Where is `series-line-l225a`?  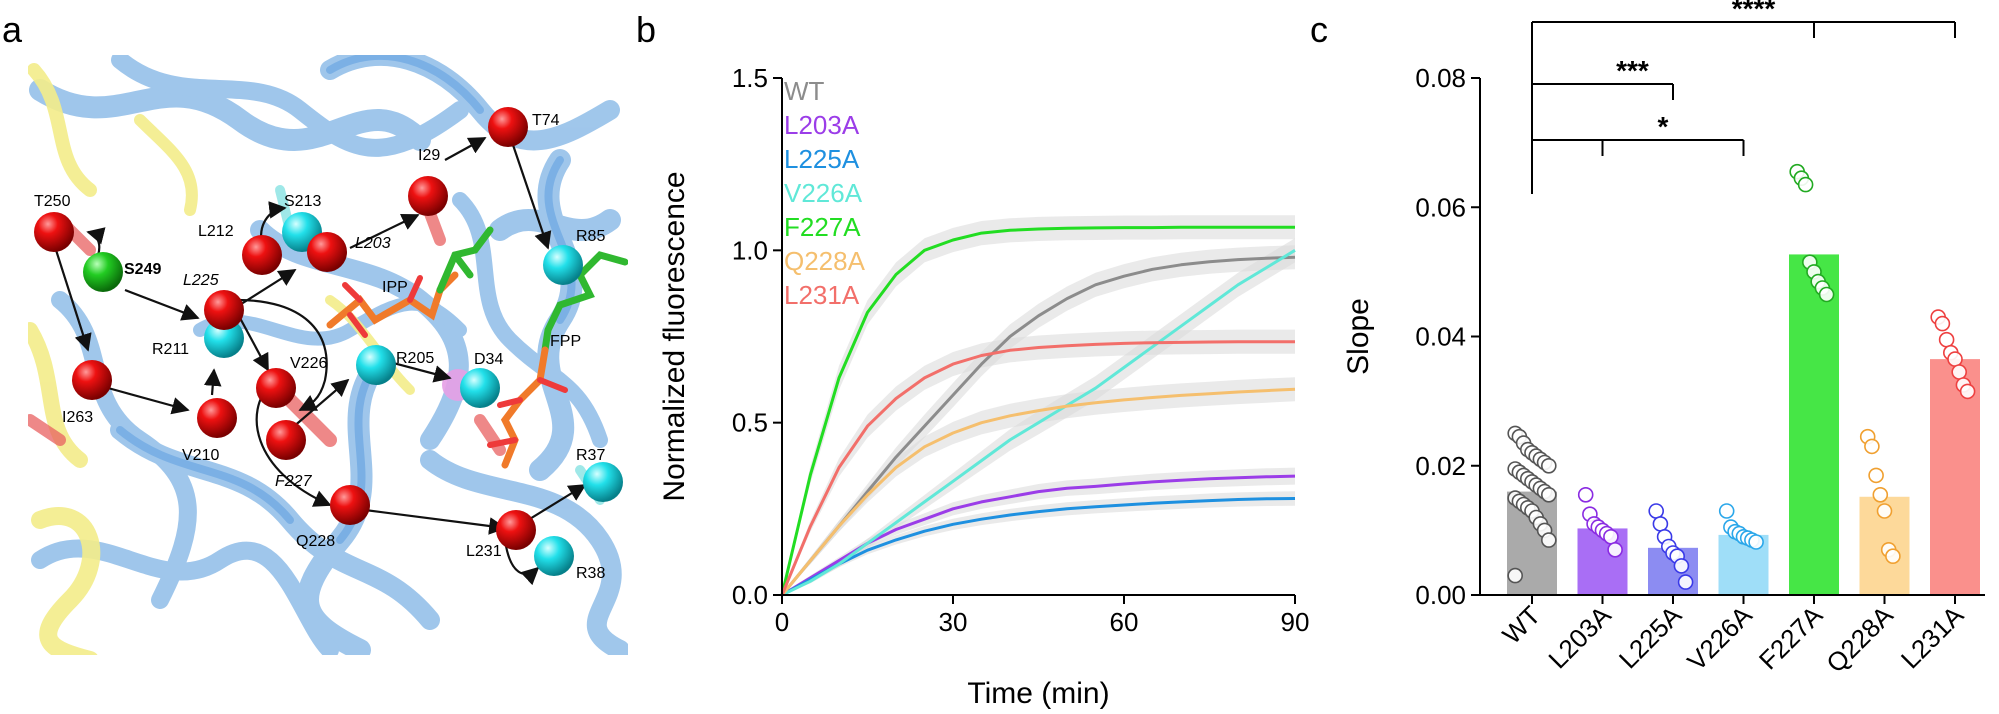
series-line-l225a is located at coordinates (1038, 547).